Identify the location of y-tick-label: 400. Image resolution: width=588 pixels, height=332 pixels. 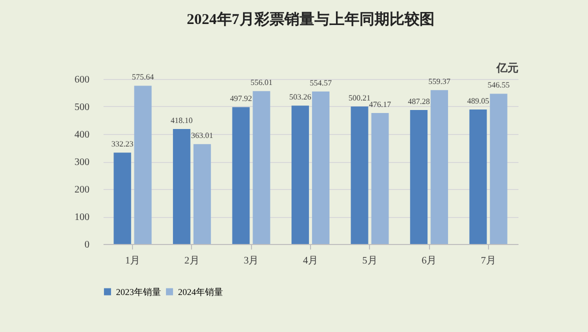
(82, 135).